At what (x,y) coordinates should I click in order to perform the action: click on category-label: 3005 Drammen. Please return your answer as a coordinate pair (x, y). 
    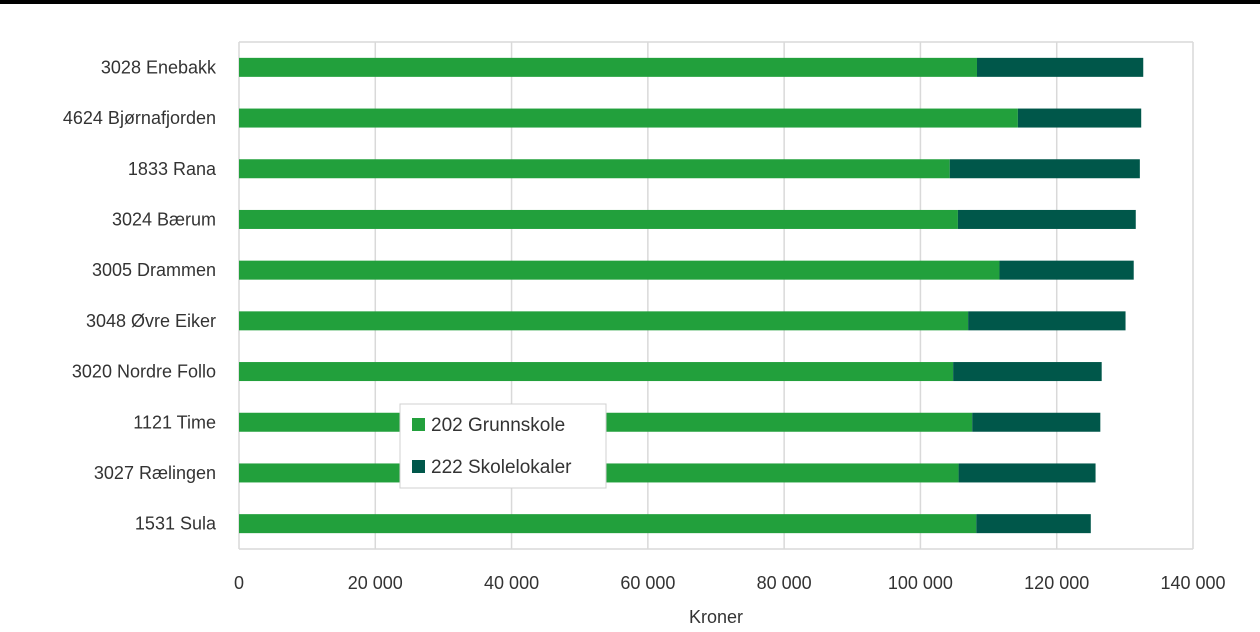
    Looking at the image, I should click on (154, 270).